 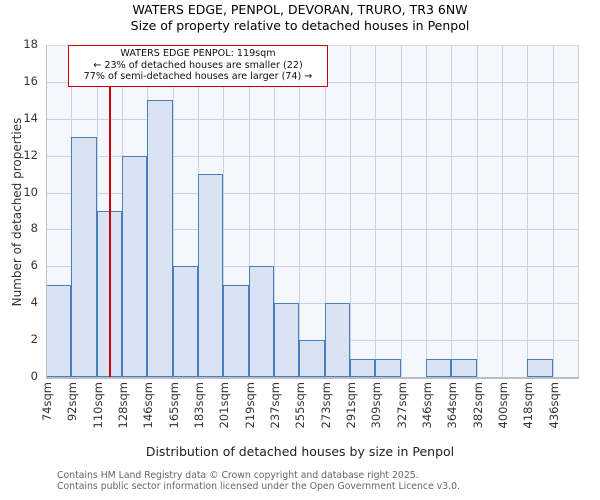 I want to click on x-axis-tick-label: 273sqm, so click(x=325, y=405).